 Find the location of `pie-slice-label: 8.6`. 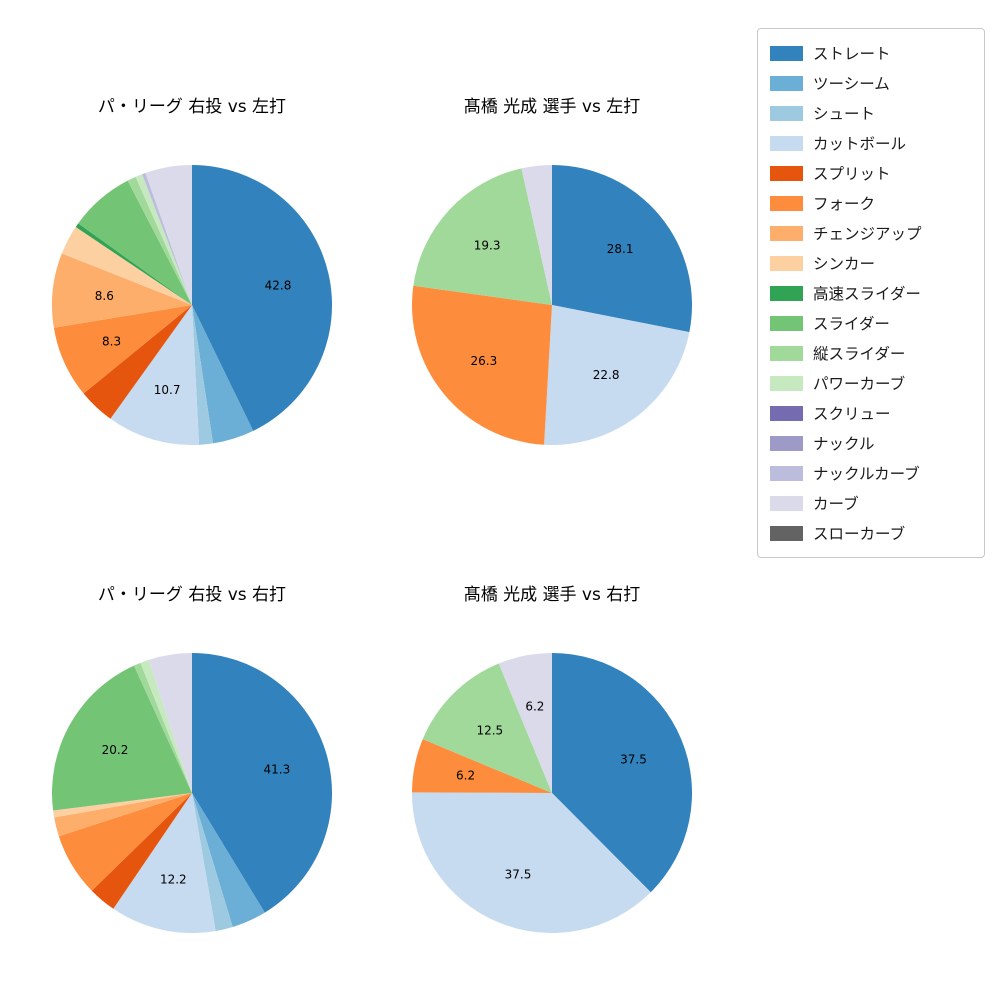

pie-slice-label: 8.6 is located at coordinates (104, 296).